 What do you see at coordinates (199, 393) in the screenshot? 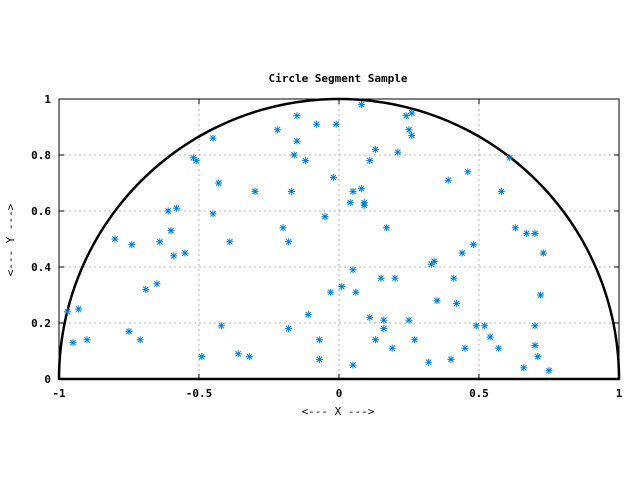
I see `x-tick-label-1: -0.5` at bounding box center [199, 393].